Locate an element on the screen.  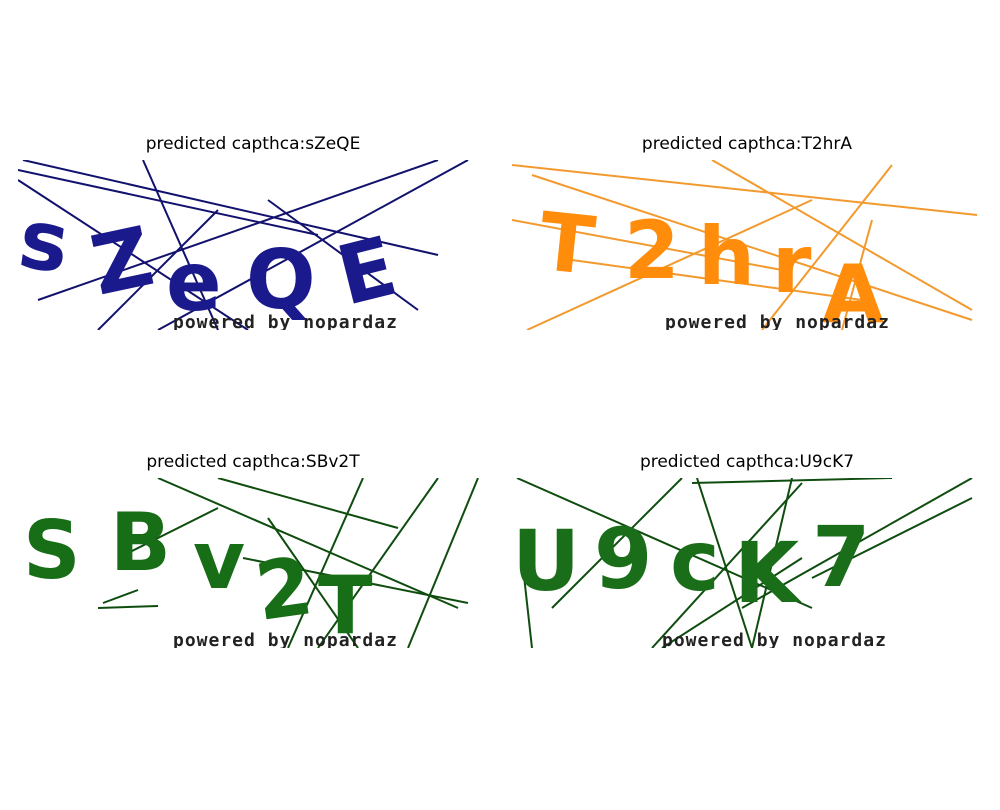
captcha-glyph: E is located at coordinates (366, 272).